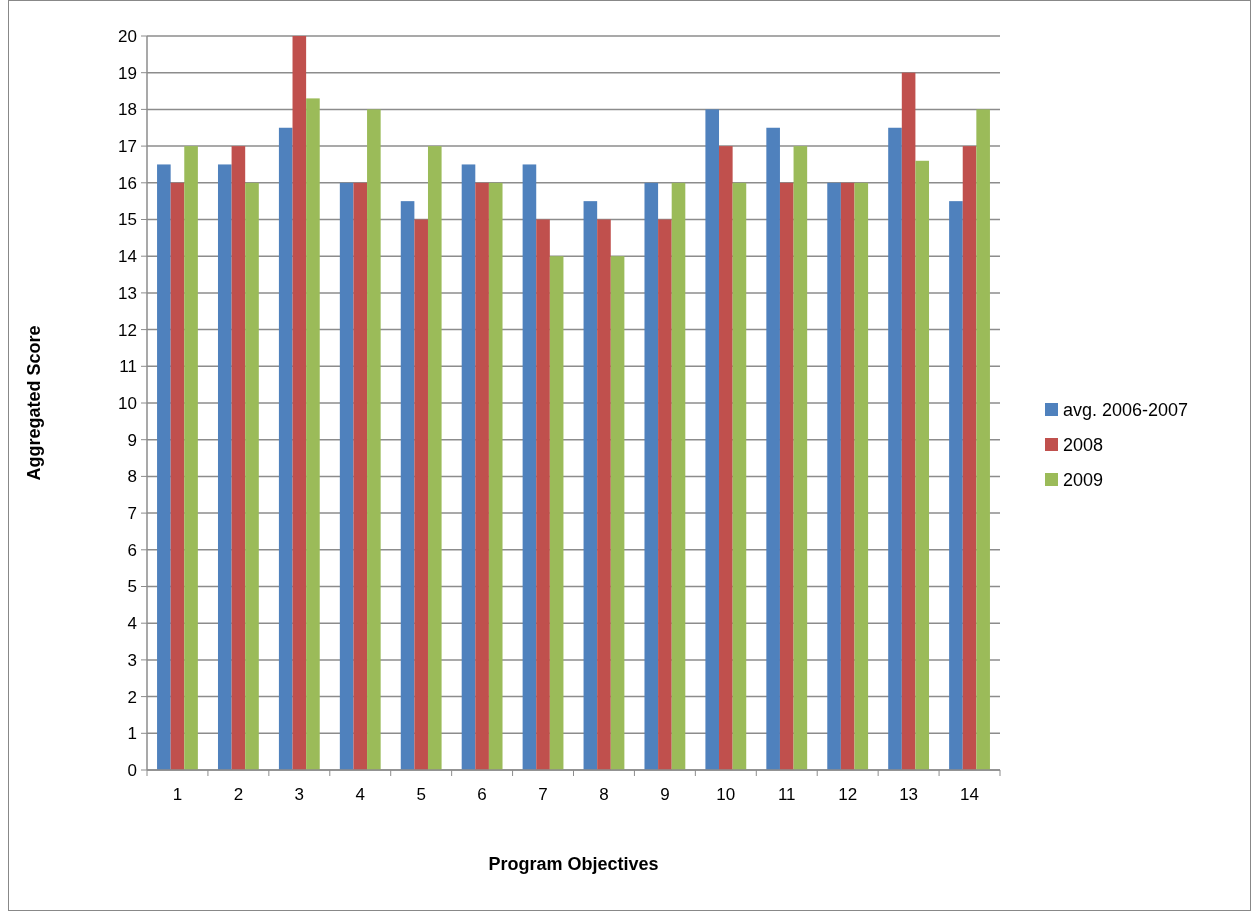  Describe the element at coordinates (421, 794) in the screenshot. I see `x-tick-label: 5` at that location.